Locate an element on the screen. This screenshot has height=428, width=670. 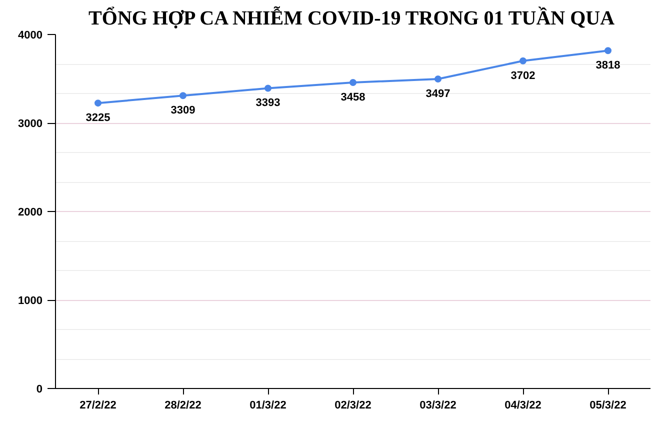
chart-title: TỔNG HỢP CA NHIỄM COVID-19 TRONG 01 TUẦN QUA is located at coordinates (352, 18).